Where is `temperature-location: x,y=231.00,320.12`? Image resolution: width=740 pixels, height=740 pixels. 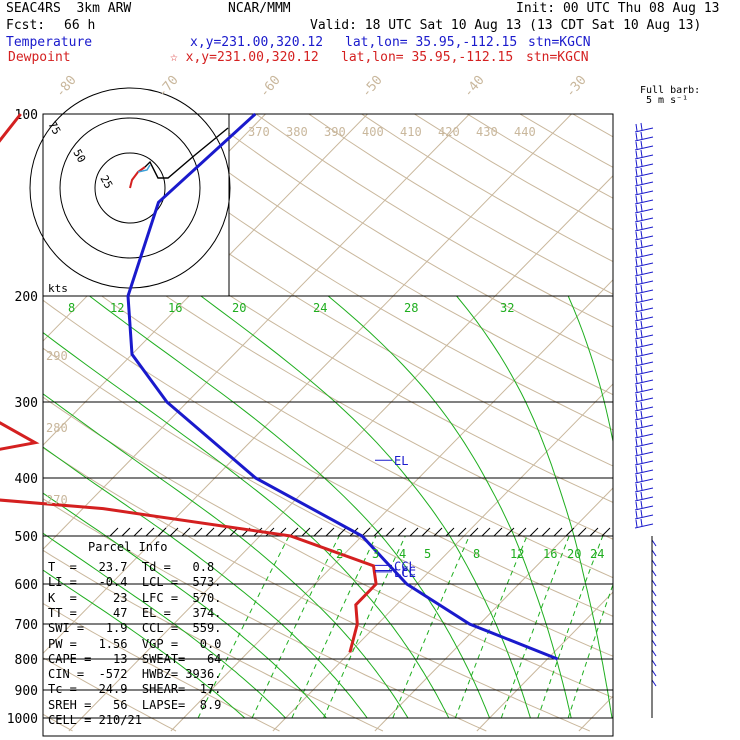
temperature-location: x,y=231.00,320.12 is located at coordinates (257, 42).